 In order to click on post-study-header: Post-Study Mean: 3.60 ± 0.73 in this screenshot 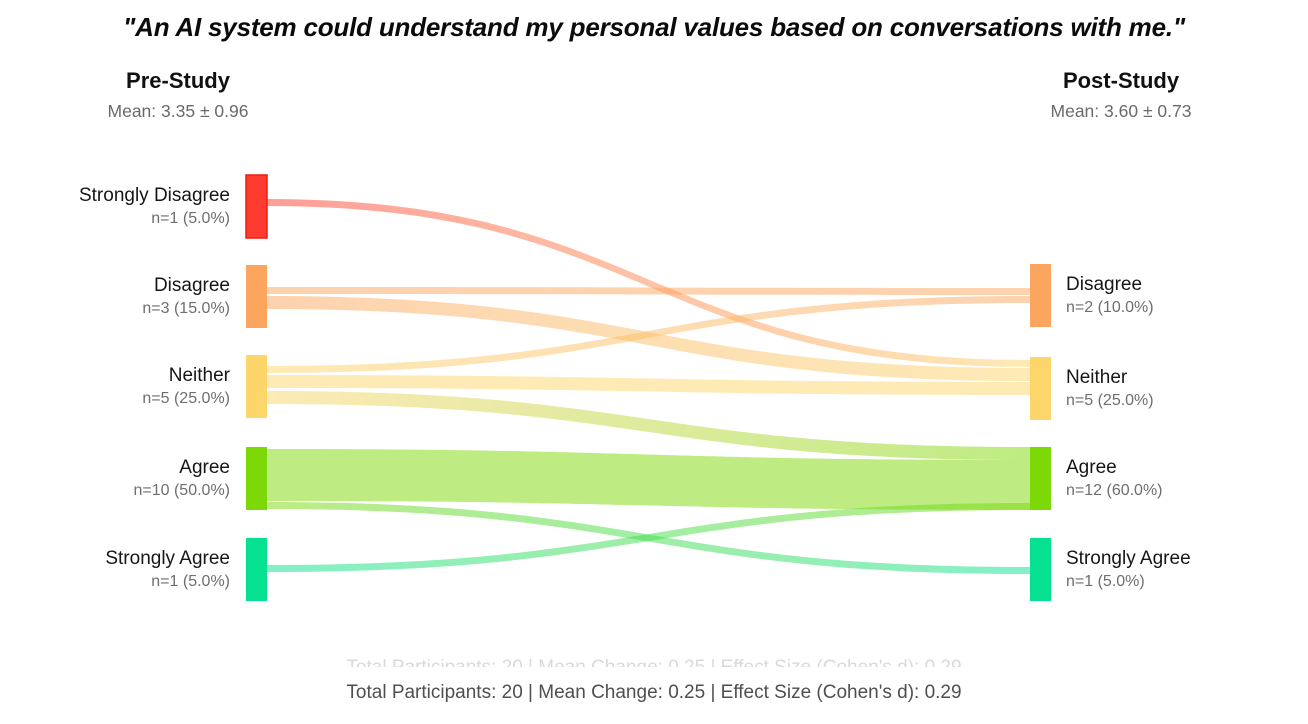, I will do `click(1121, 95)`.